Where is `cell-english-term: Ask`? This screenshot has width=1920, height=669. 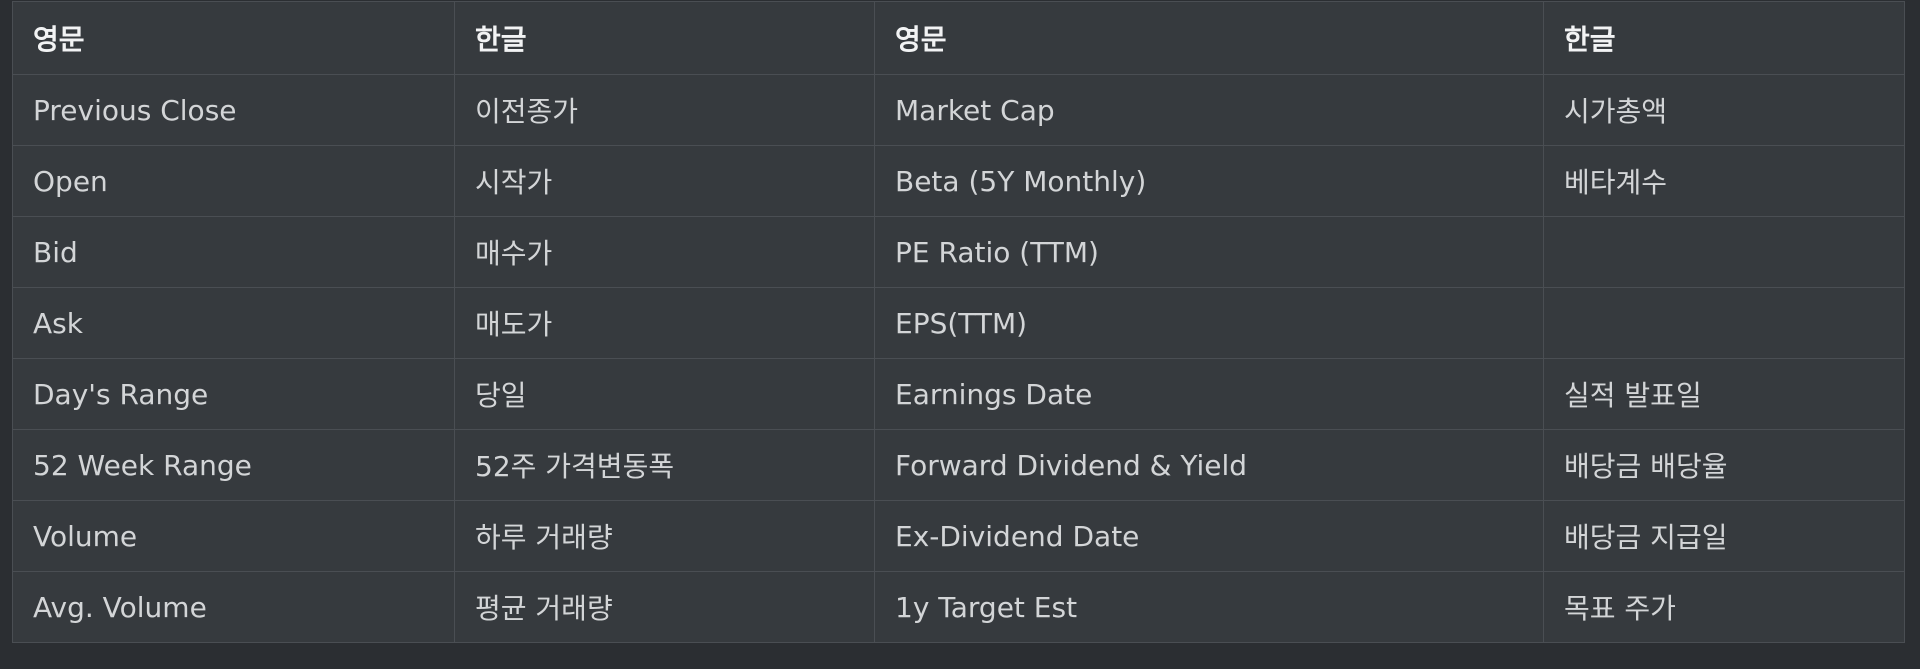 cell-english-term: Ask is located at coordinates (233, 323).